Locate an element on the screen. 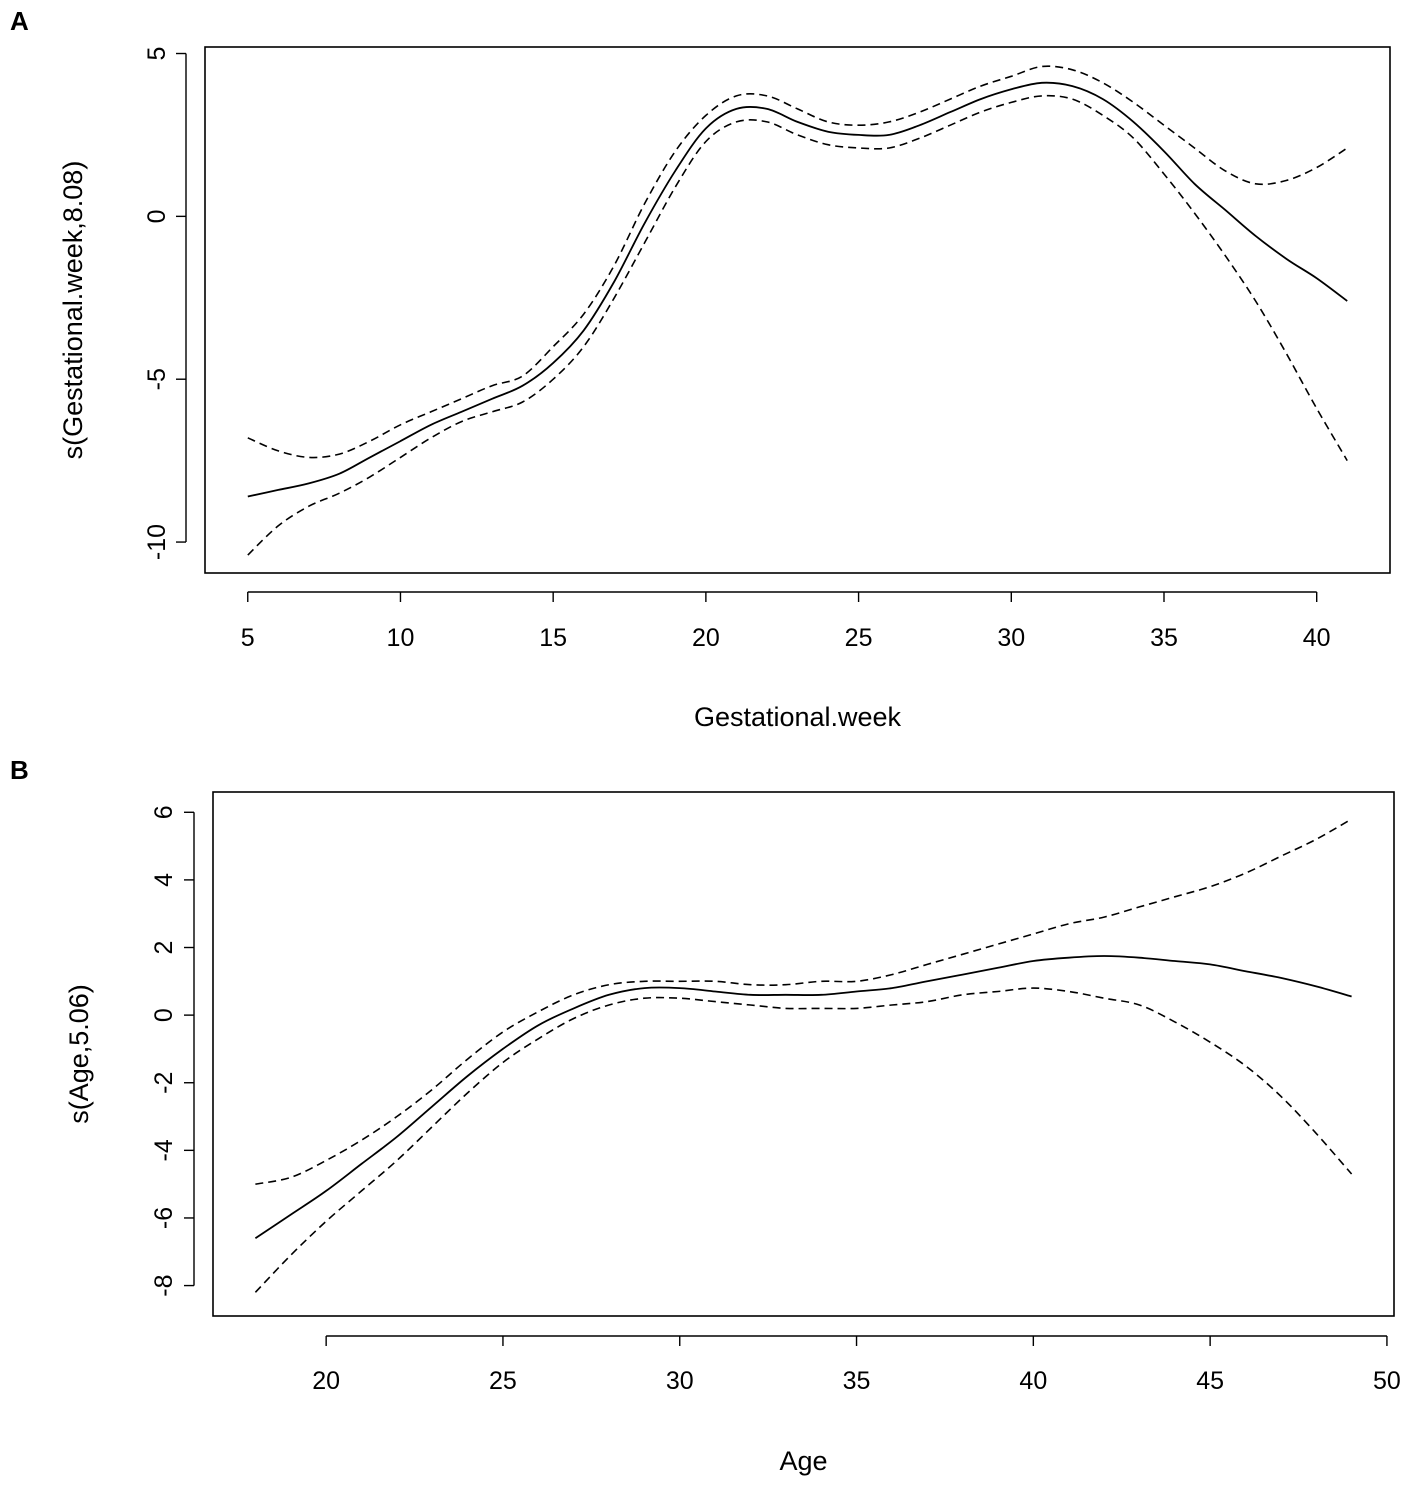 The width and height of the screenshot is (1418, 1488). panel-b-x-tick-label: 30 is located at coordinates (680, 1381).